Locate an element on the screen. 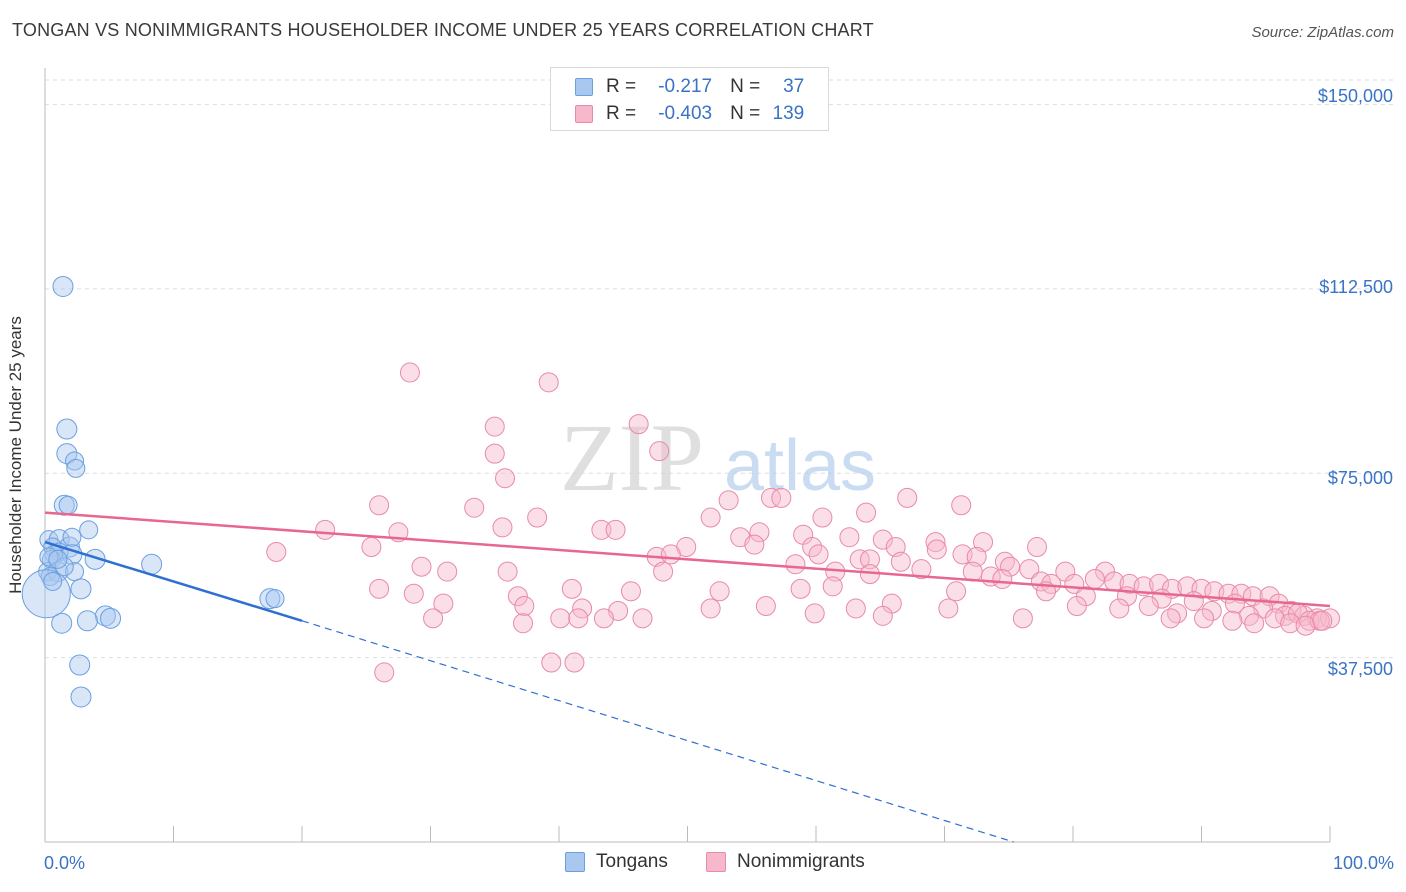  r-value: -0.403 is located at coordinates (685, 113).